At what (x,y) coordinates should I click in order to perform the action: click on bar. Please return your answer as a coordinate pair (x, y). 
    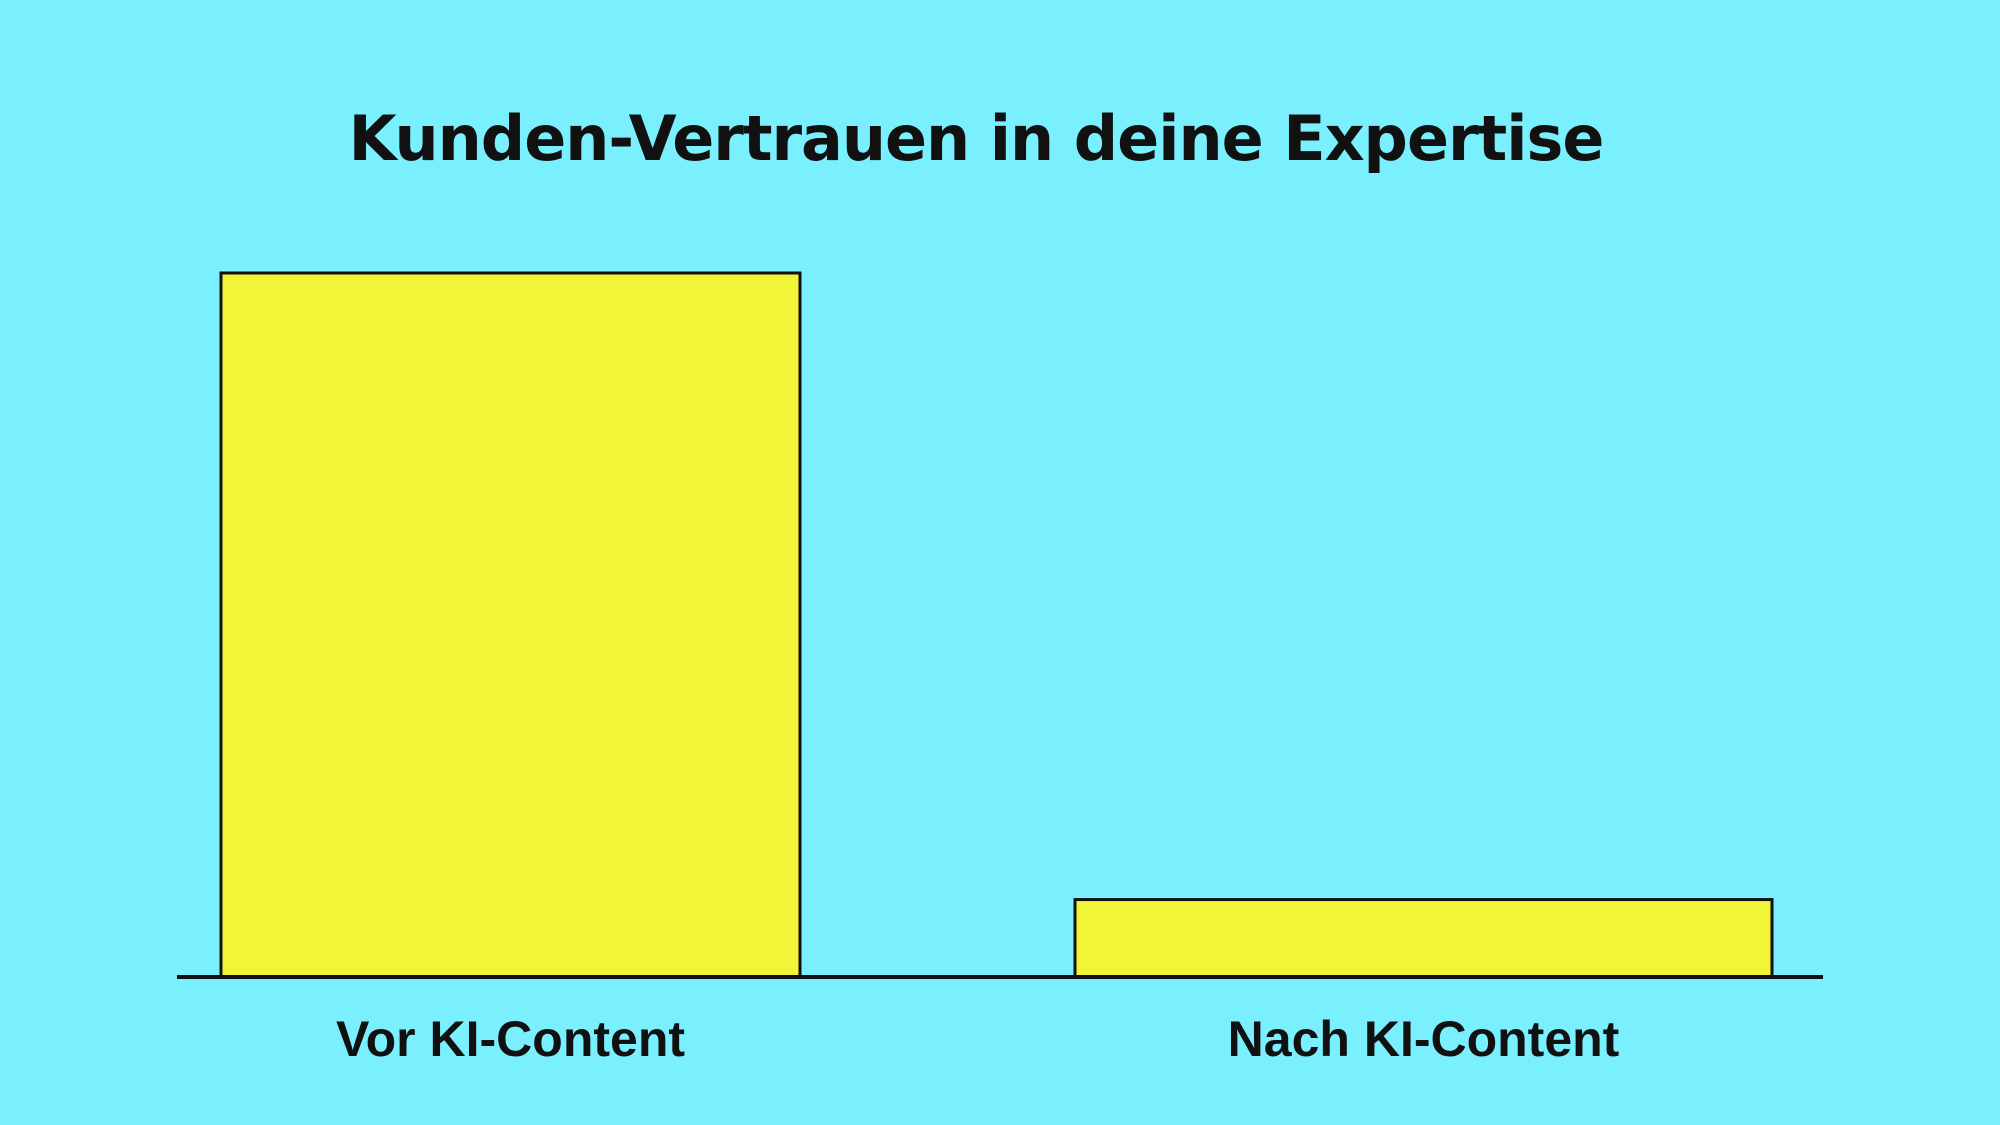
    Looking at the image, I should click on (1423, 938).